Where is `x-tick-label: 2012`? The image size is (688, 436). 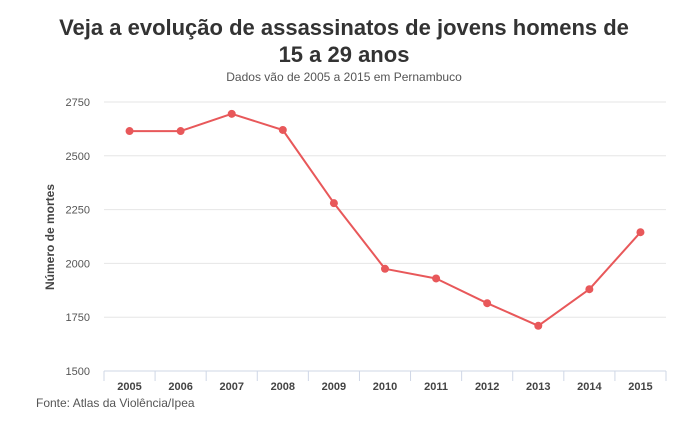
x-tick-label: 2012 is located at coordinates (487, 387).